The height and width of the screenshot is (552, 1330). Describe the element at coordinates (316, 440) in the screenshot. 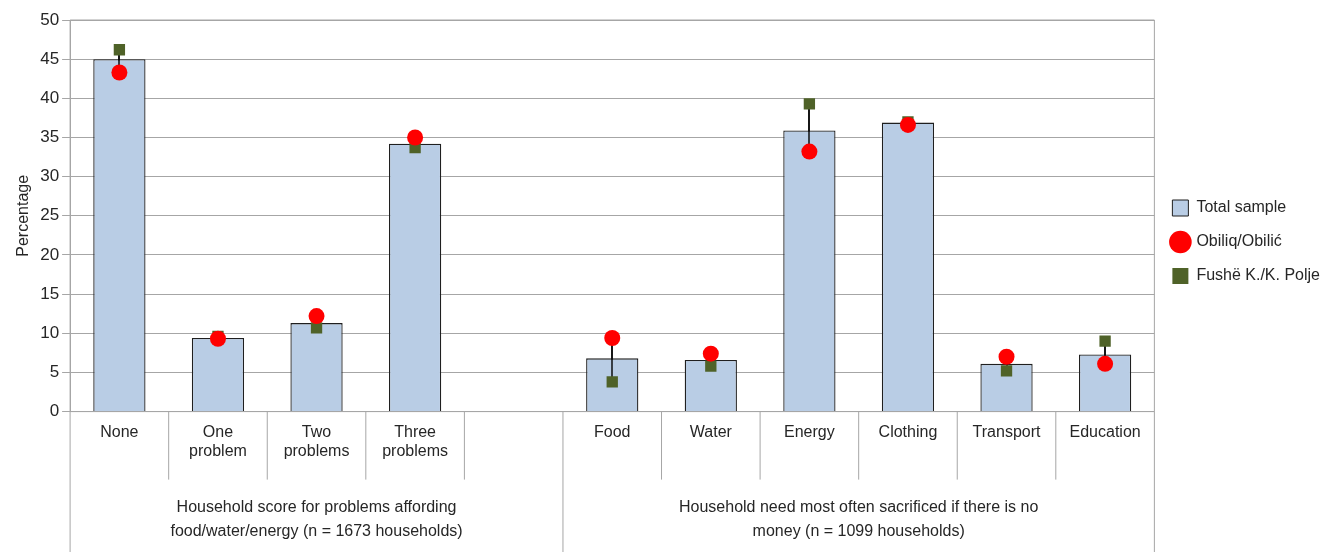

I see `x-tick-label: Two problems` at that location.